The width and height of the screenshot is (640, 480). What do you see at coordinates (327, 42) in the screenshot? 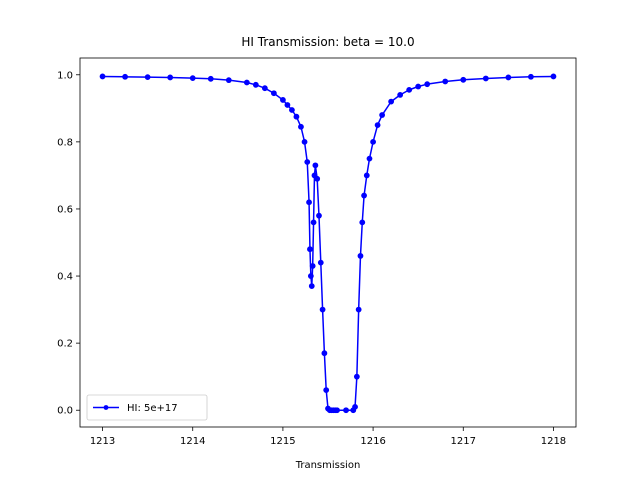
I see `chart-title: HI Transmission: beta = 10.0` at bounding box center [327, 42].